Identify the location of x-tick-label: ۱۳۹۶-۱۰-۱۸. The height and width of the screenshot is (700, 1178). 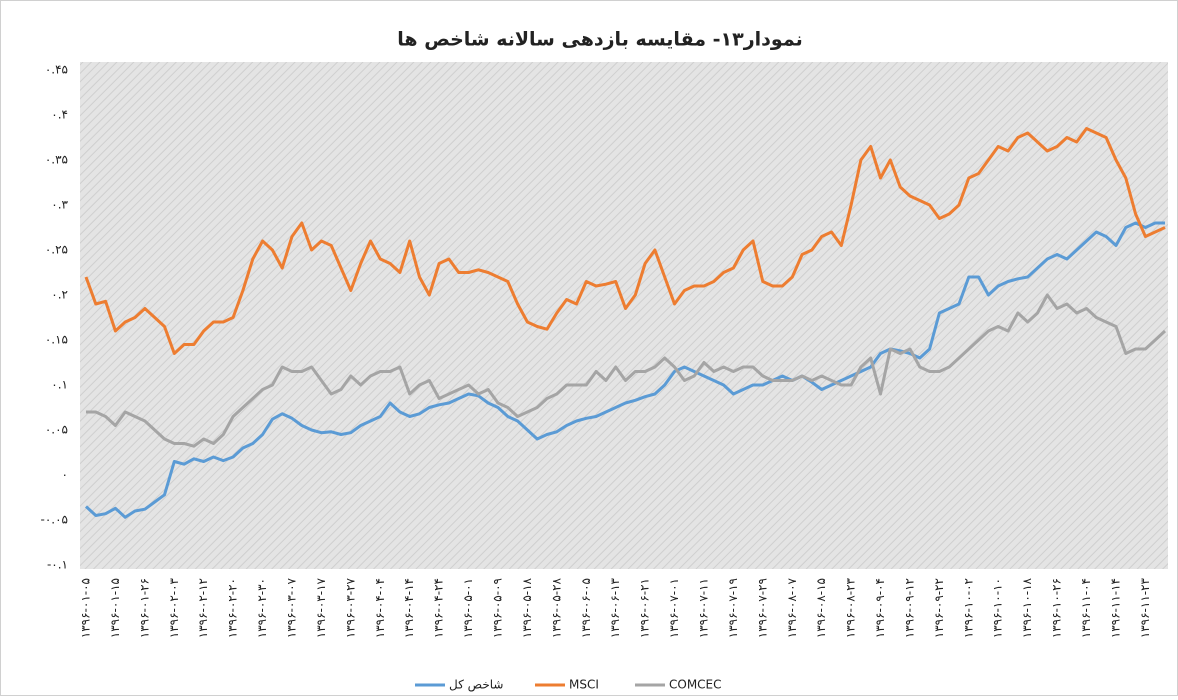
(1027, 607).